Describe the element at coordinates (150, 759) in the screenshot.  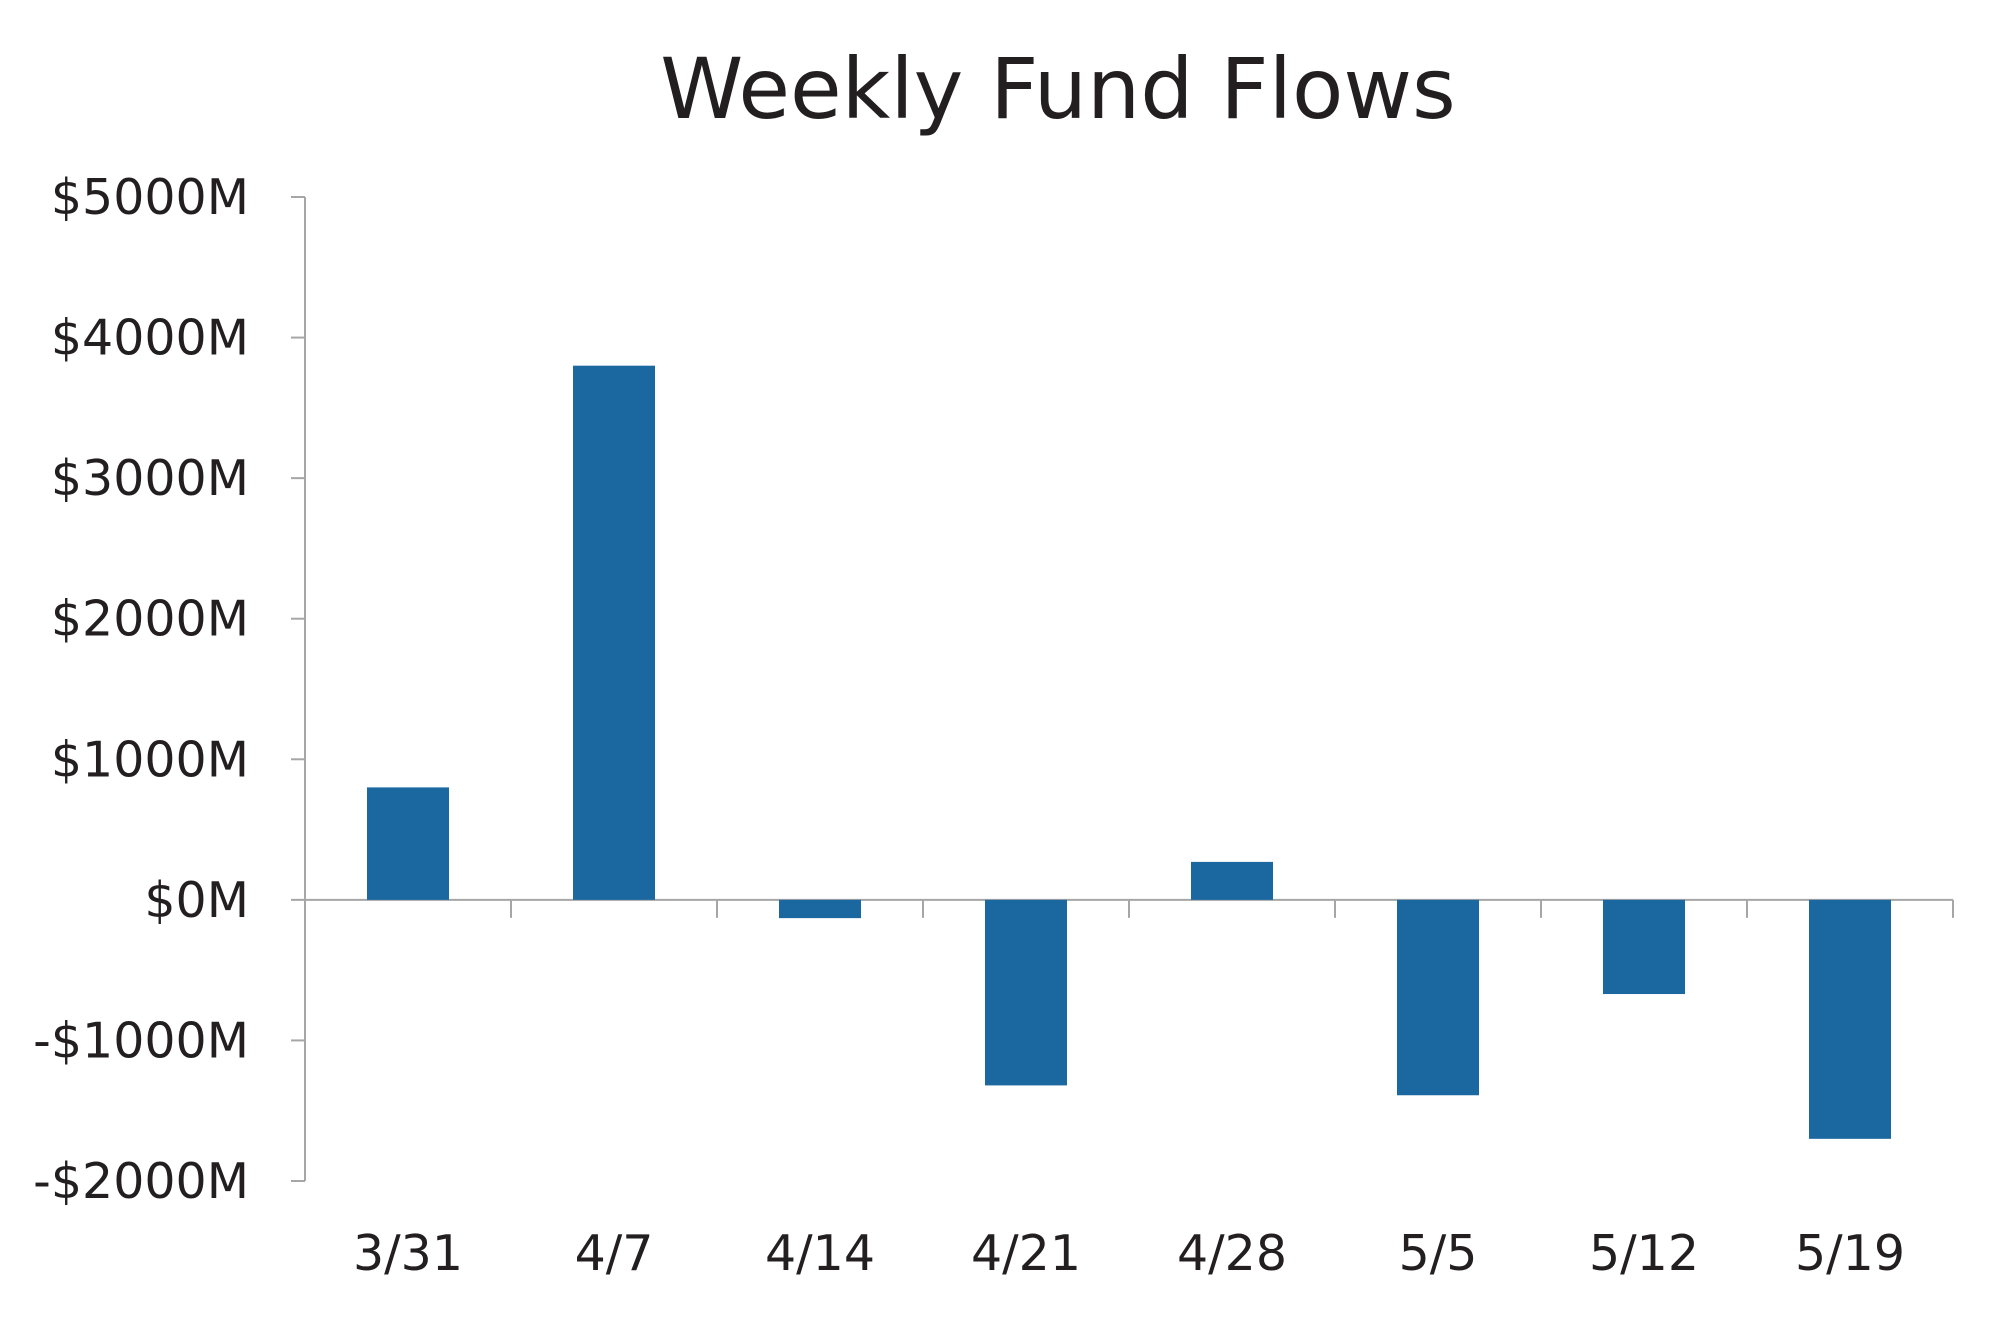
I see `y-tick-label: $1000M` at that location.